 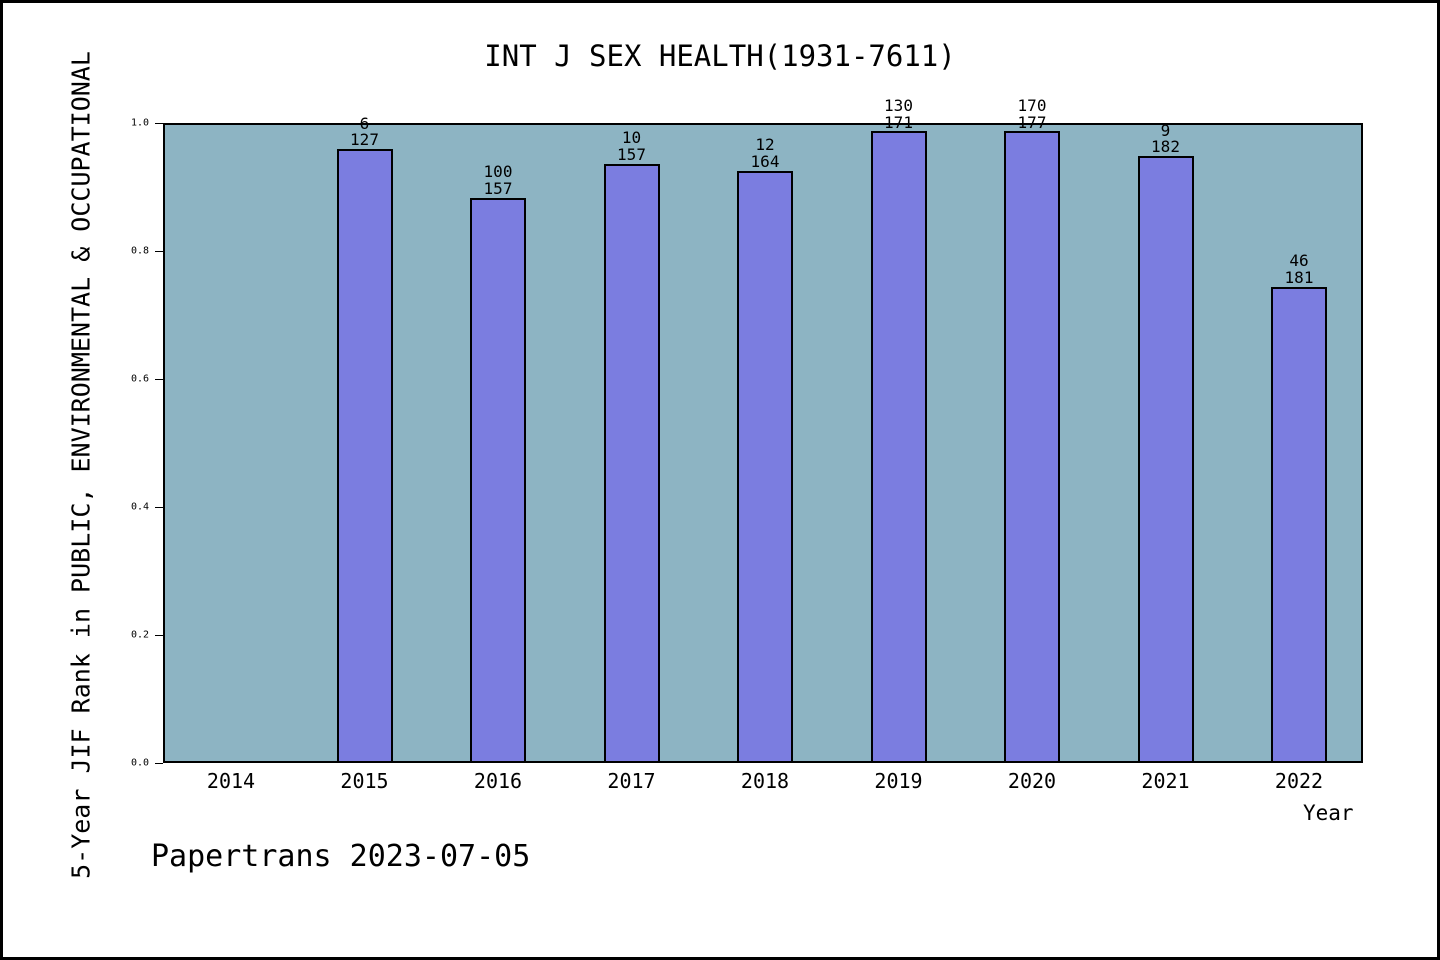 I want to click on bar-value-label: 170 177, so click(x=1032, y=113).